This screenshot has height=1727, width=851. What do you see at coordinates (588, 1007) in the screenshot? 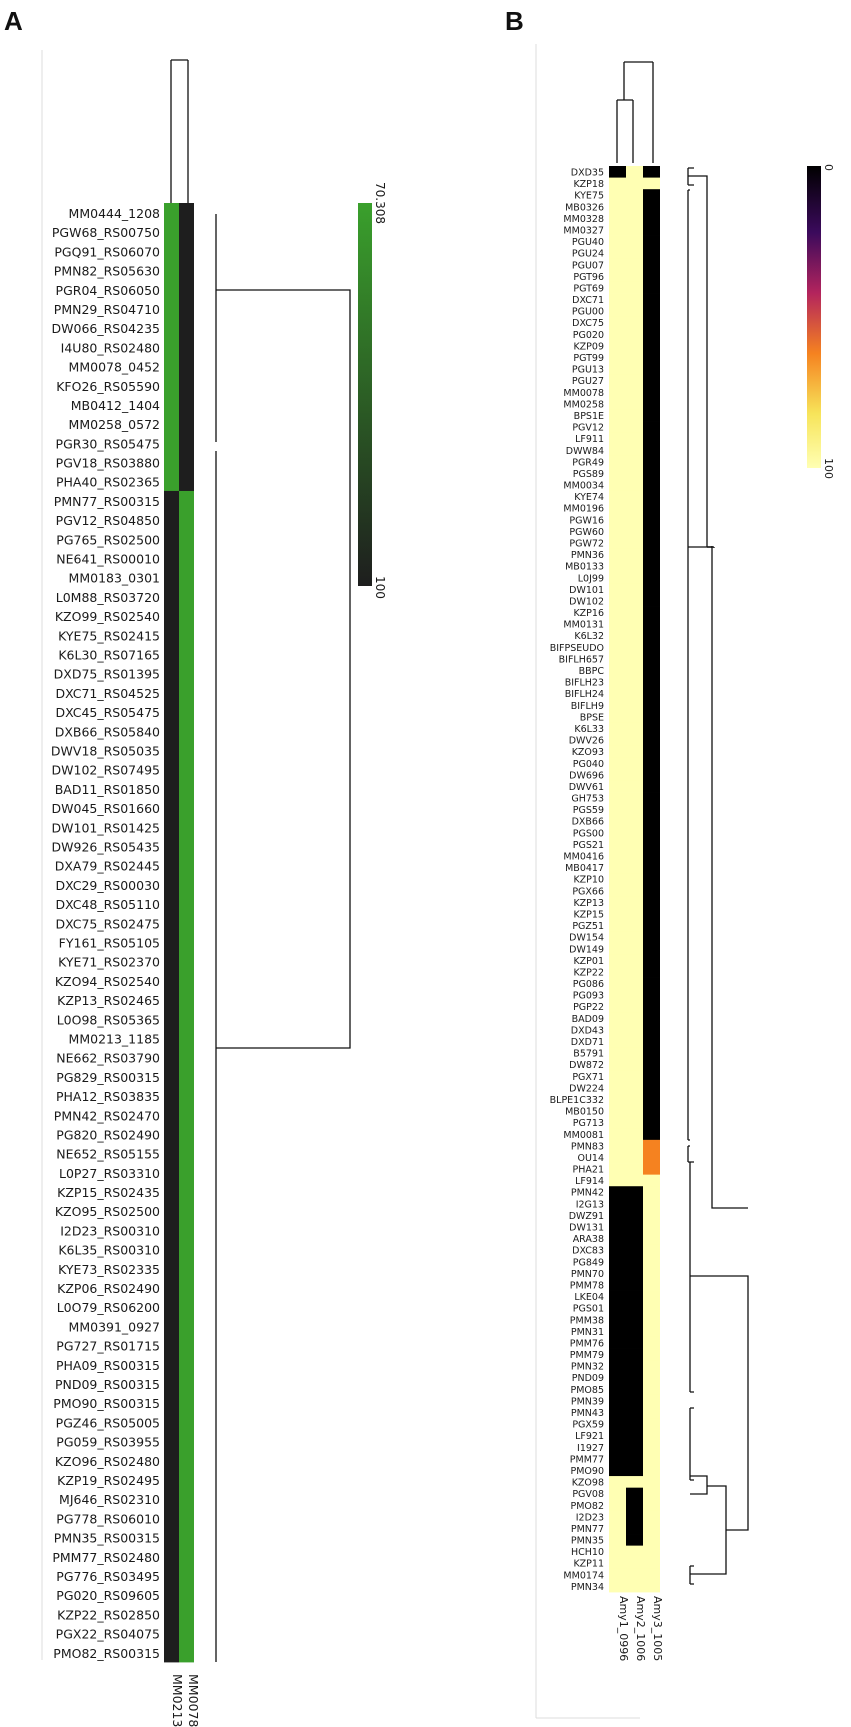
I see `panel-b-row-label: PGP22` at bounding box center [588, 1007].